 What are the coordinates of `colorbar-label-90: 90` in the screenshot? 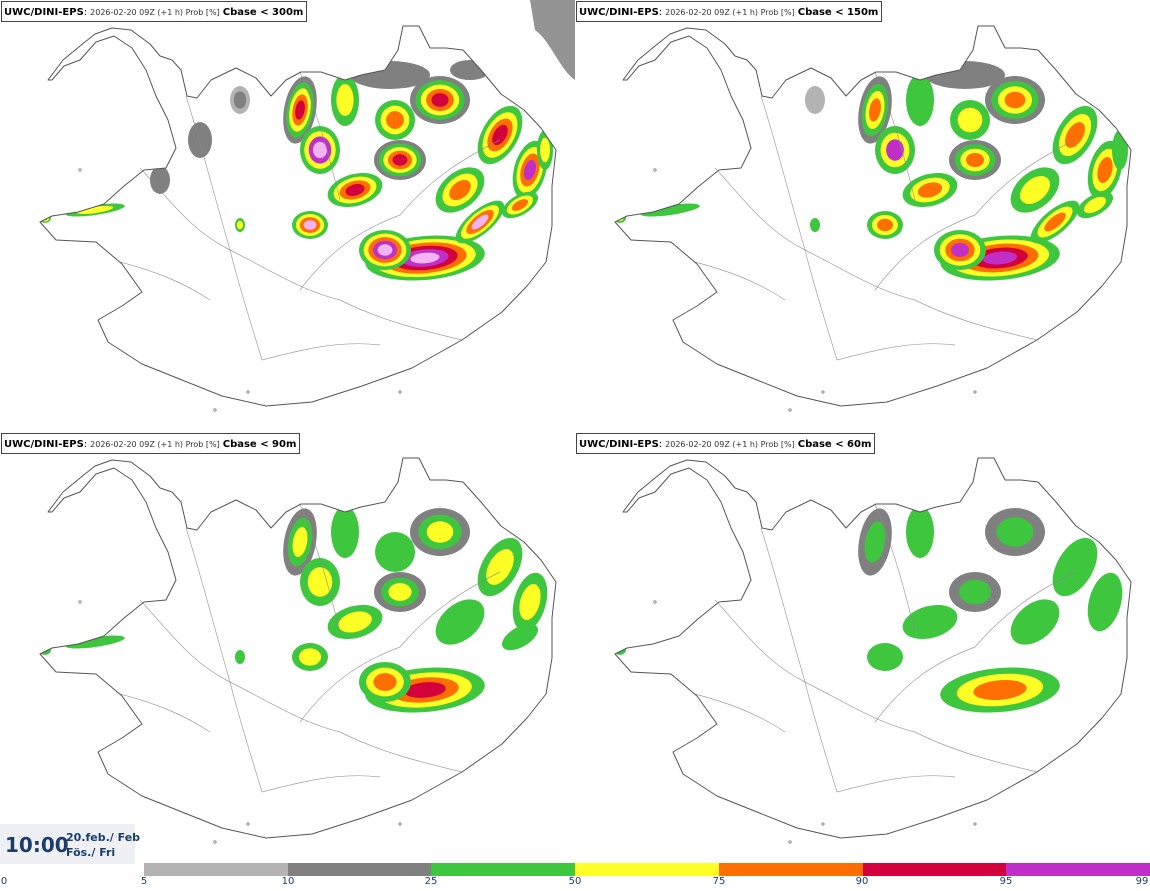 It's located at (862, 881).